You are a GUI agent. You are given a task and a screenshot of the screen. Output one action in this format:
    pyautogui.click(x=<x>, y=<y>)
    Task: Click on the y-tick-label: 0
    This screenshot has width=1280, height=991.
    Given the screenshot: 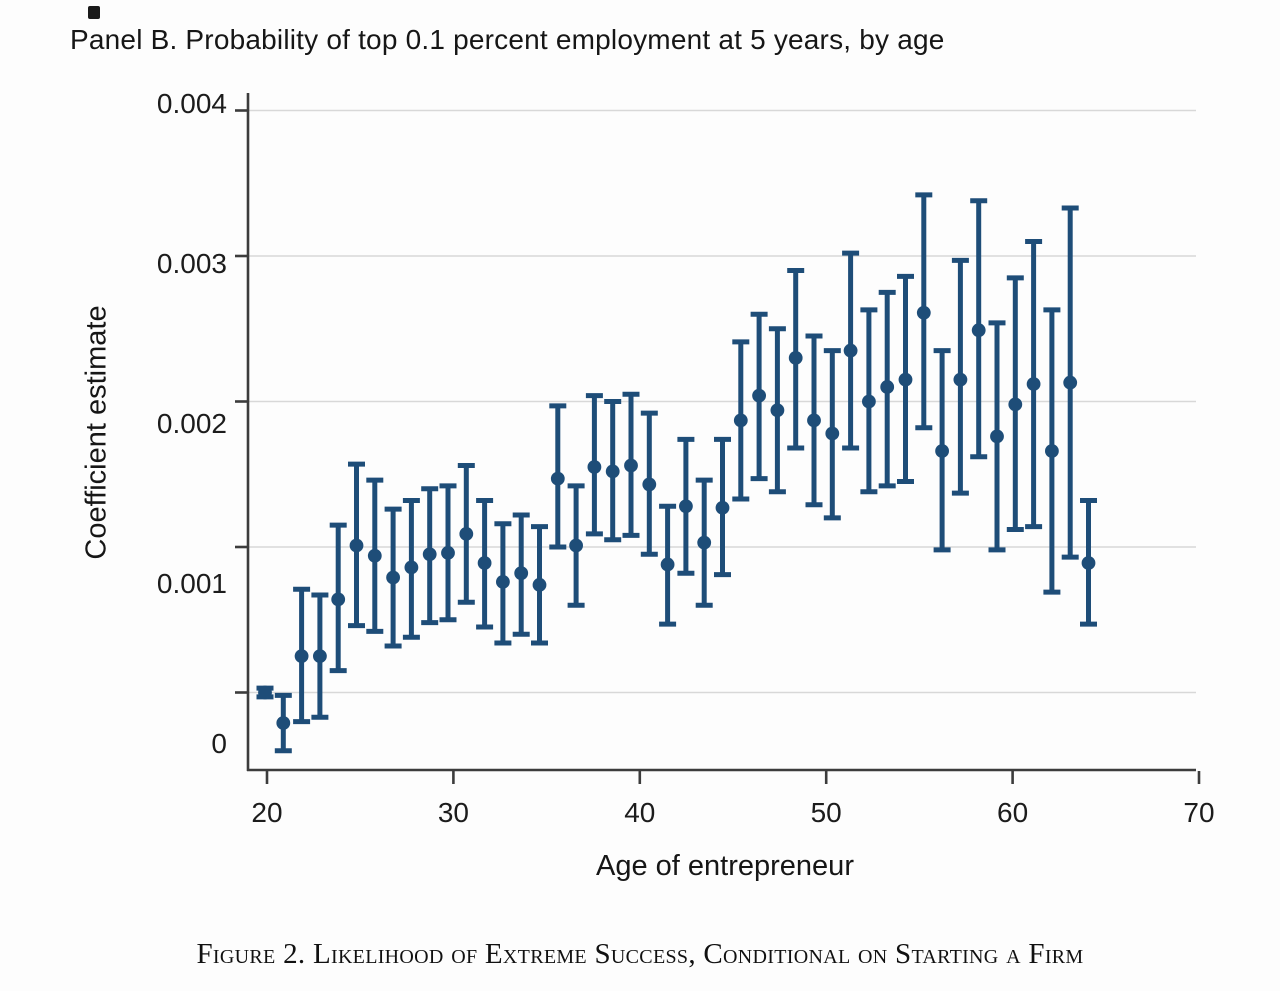 What is the action you would take?
    pyautogui.click(x=219, y=743)
    